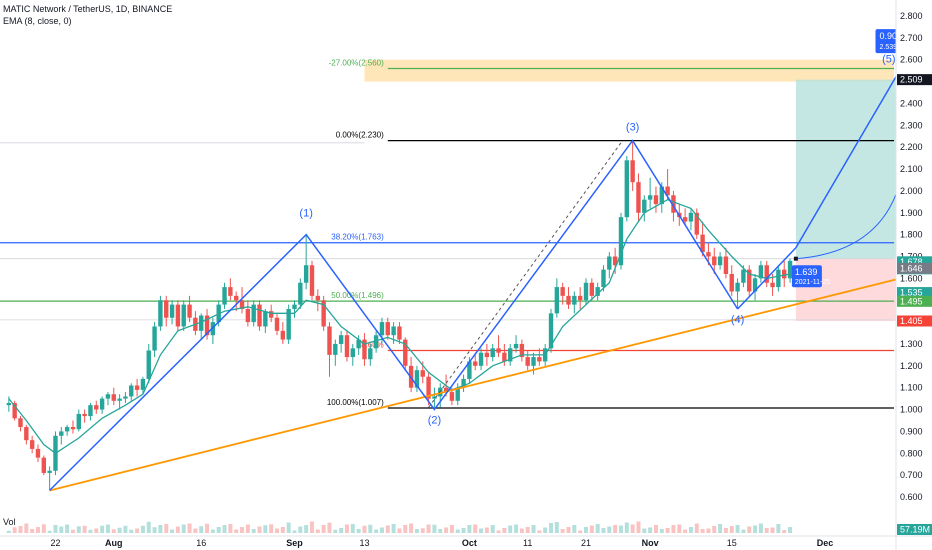  Describe the element at coordinates (201, 543) in the screenshot. I see `time-tick-label: 16` at that location.